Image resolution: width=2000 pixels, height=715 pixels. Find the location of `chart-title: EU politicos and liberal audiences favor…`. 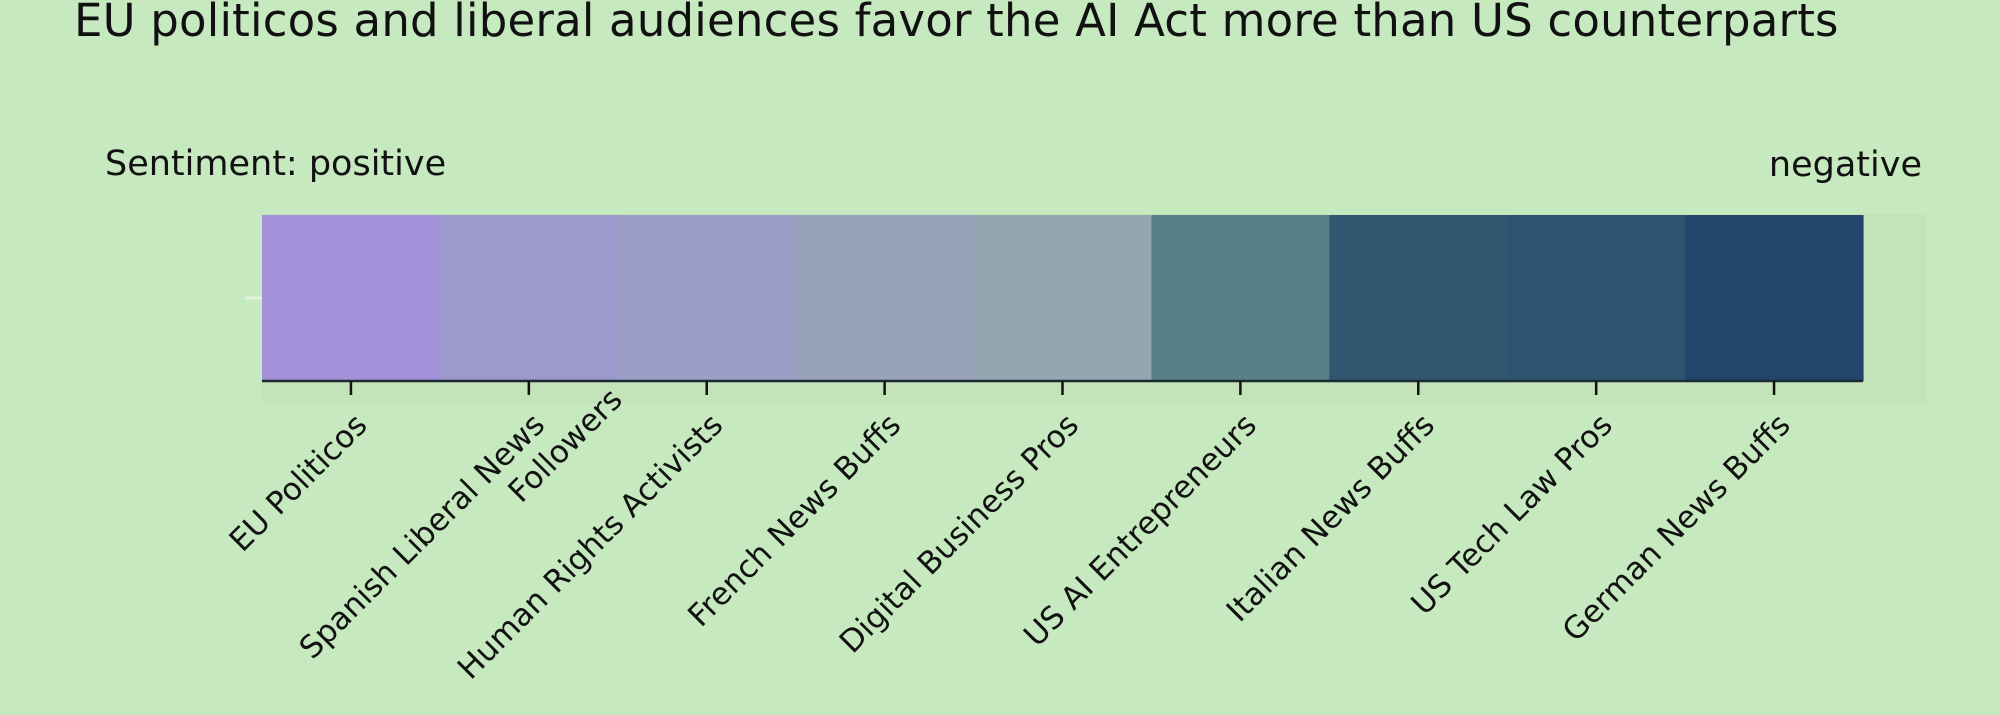

chart-title: EU politicos and liberal audiences favor… is located at coordinates (956, 23).